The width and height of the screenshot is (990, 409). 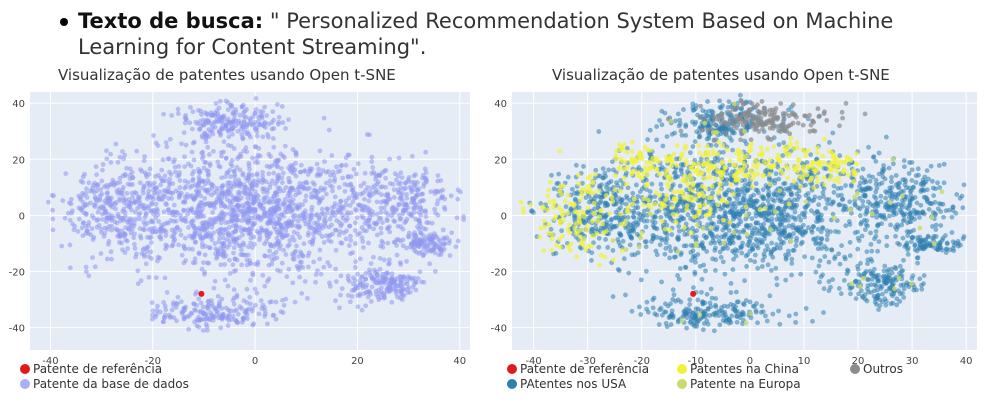 I want to click on legend-item-reference: Patente de referência, so click(x=91, y=369).